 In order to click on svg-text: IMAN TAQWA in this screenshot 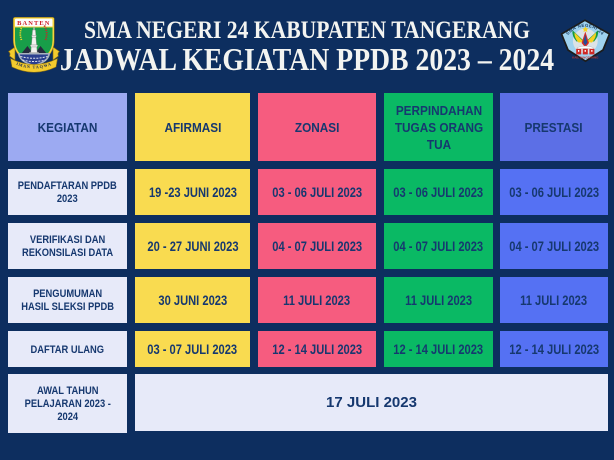, I will do `click(34, 65)`.